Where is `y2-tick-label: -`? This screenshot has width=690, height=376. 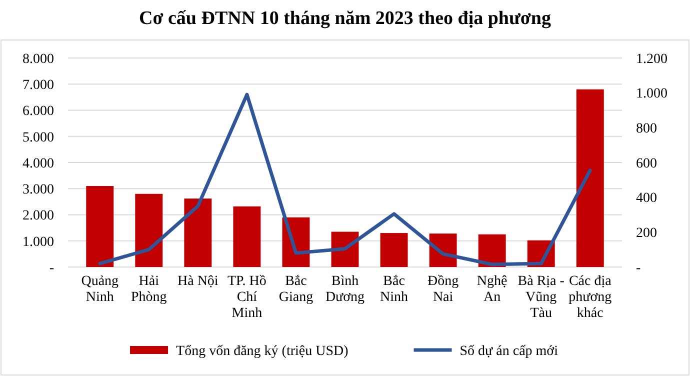
y2-tick-label: - is located at coordinates (638, 268).